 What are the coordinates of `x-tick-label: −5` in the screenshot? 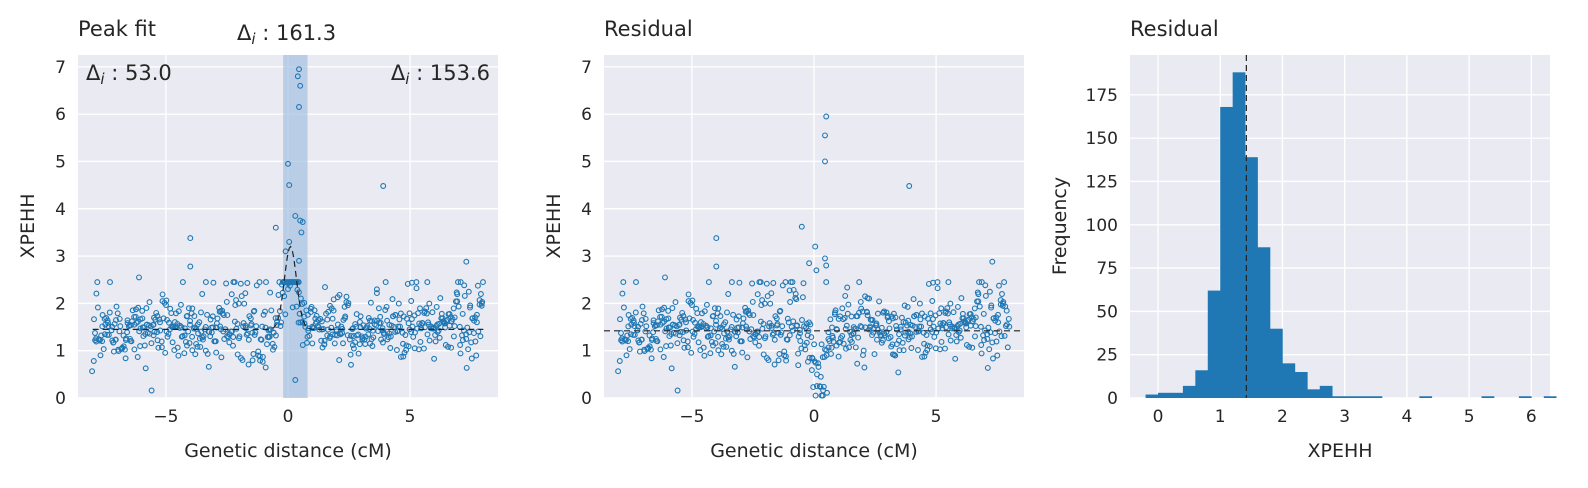 It's located at (165, 417).